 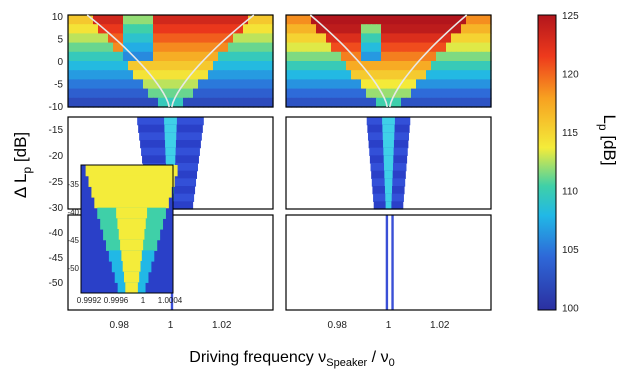 I want to click on y-tick-label: -10, so click(x=56, y=107).